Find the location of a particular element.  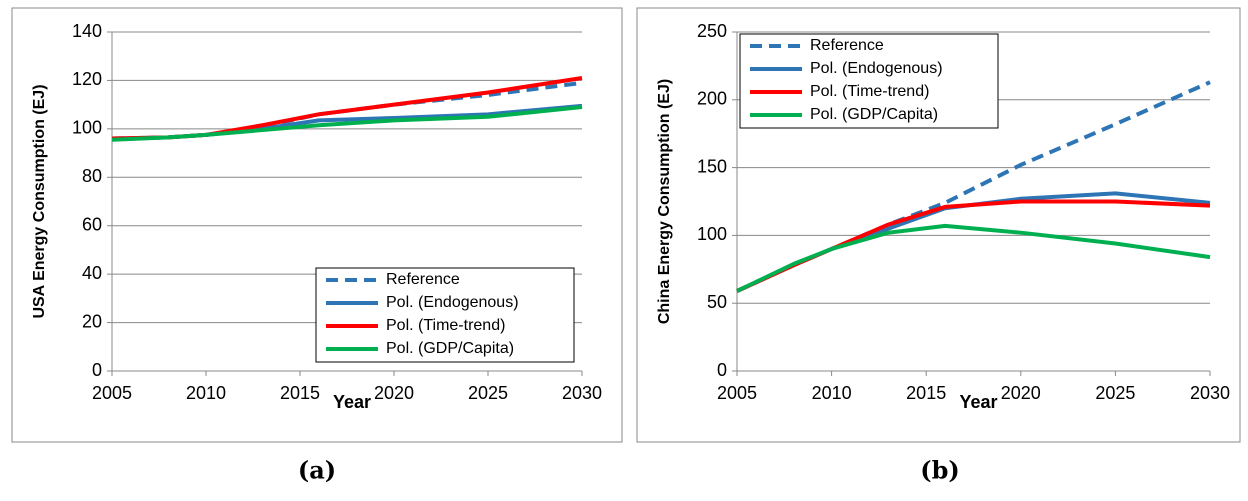

caption: (a) is located at coordinates (317, 470).